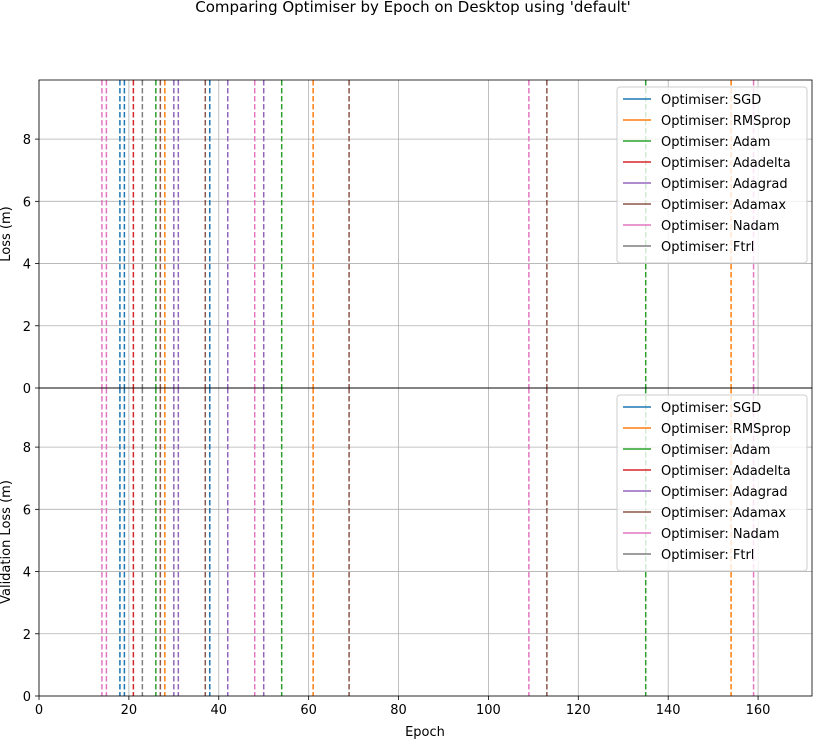 This screenshot has height=739, width=813. What do you see at coordinates (7, 233) in the screenshot?
I see `y-axis-label: Loss (m)` at bounding box center [7, 233].